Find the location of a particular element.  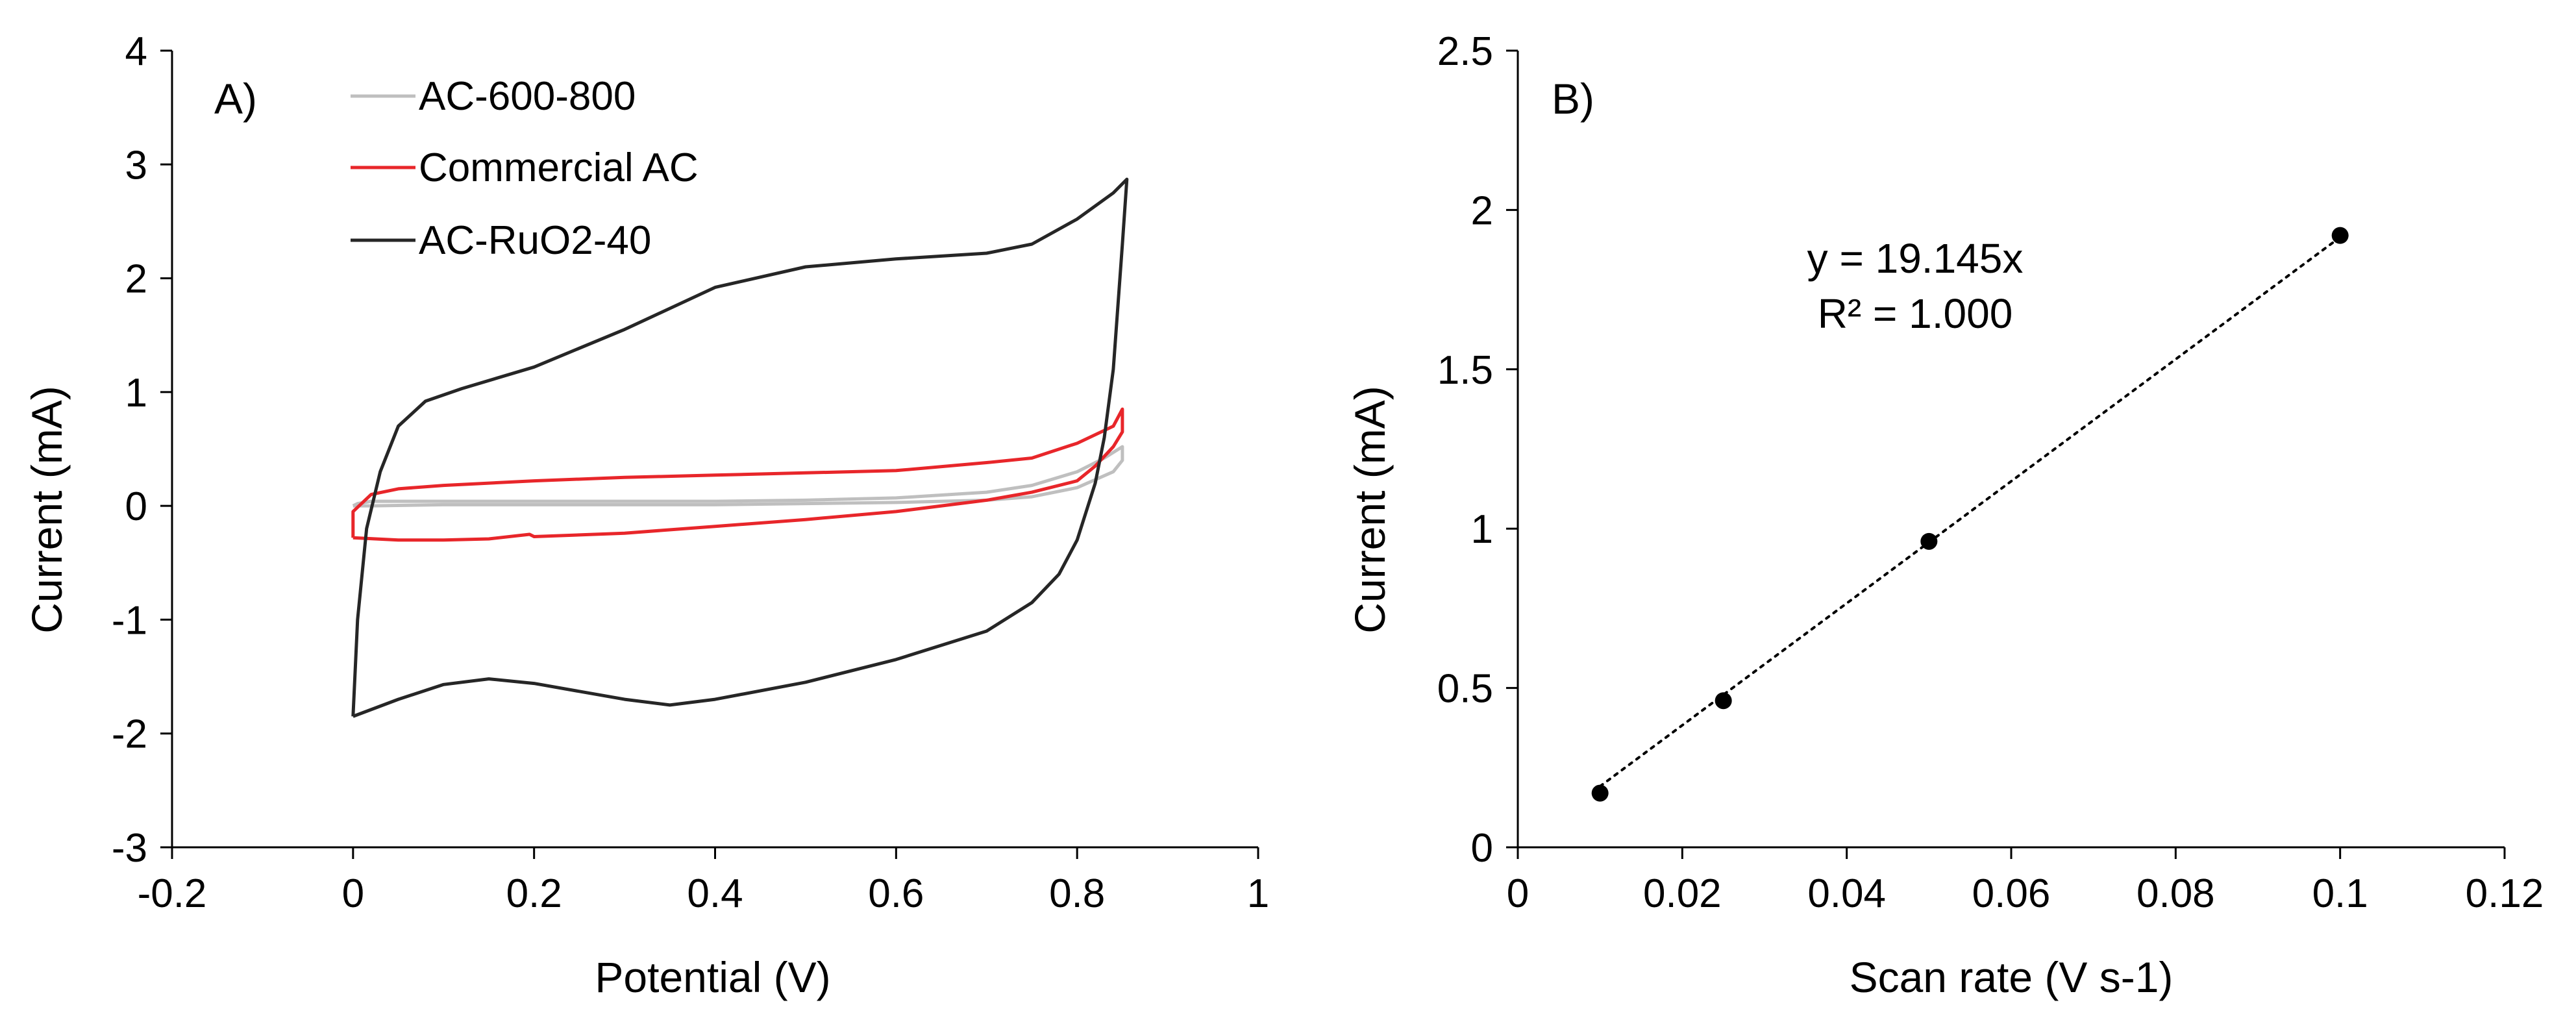

panel-b-x-tick-label: 0.08 is located at coordinates (2175, 893).